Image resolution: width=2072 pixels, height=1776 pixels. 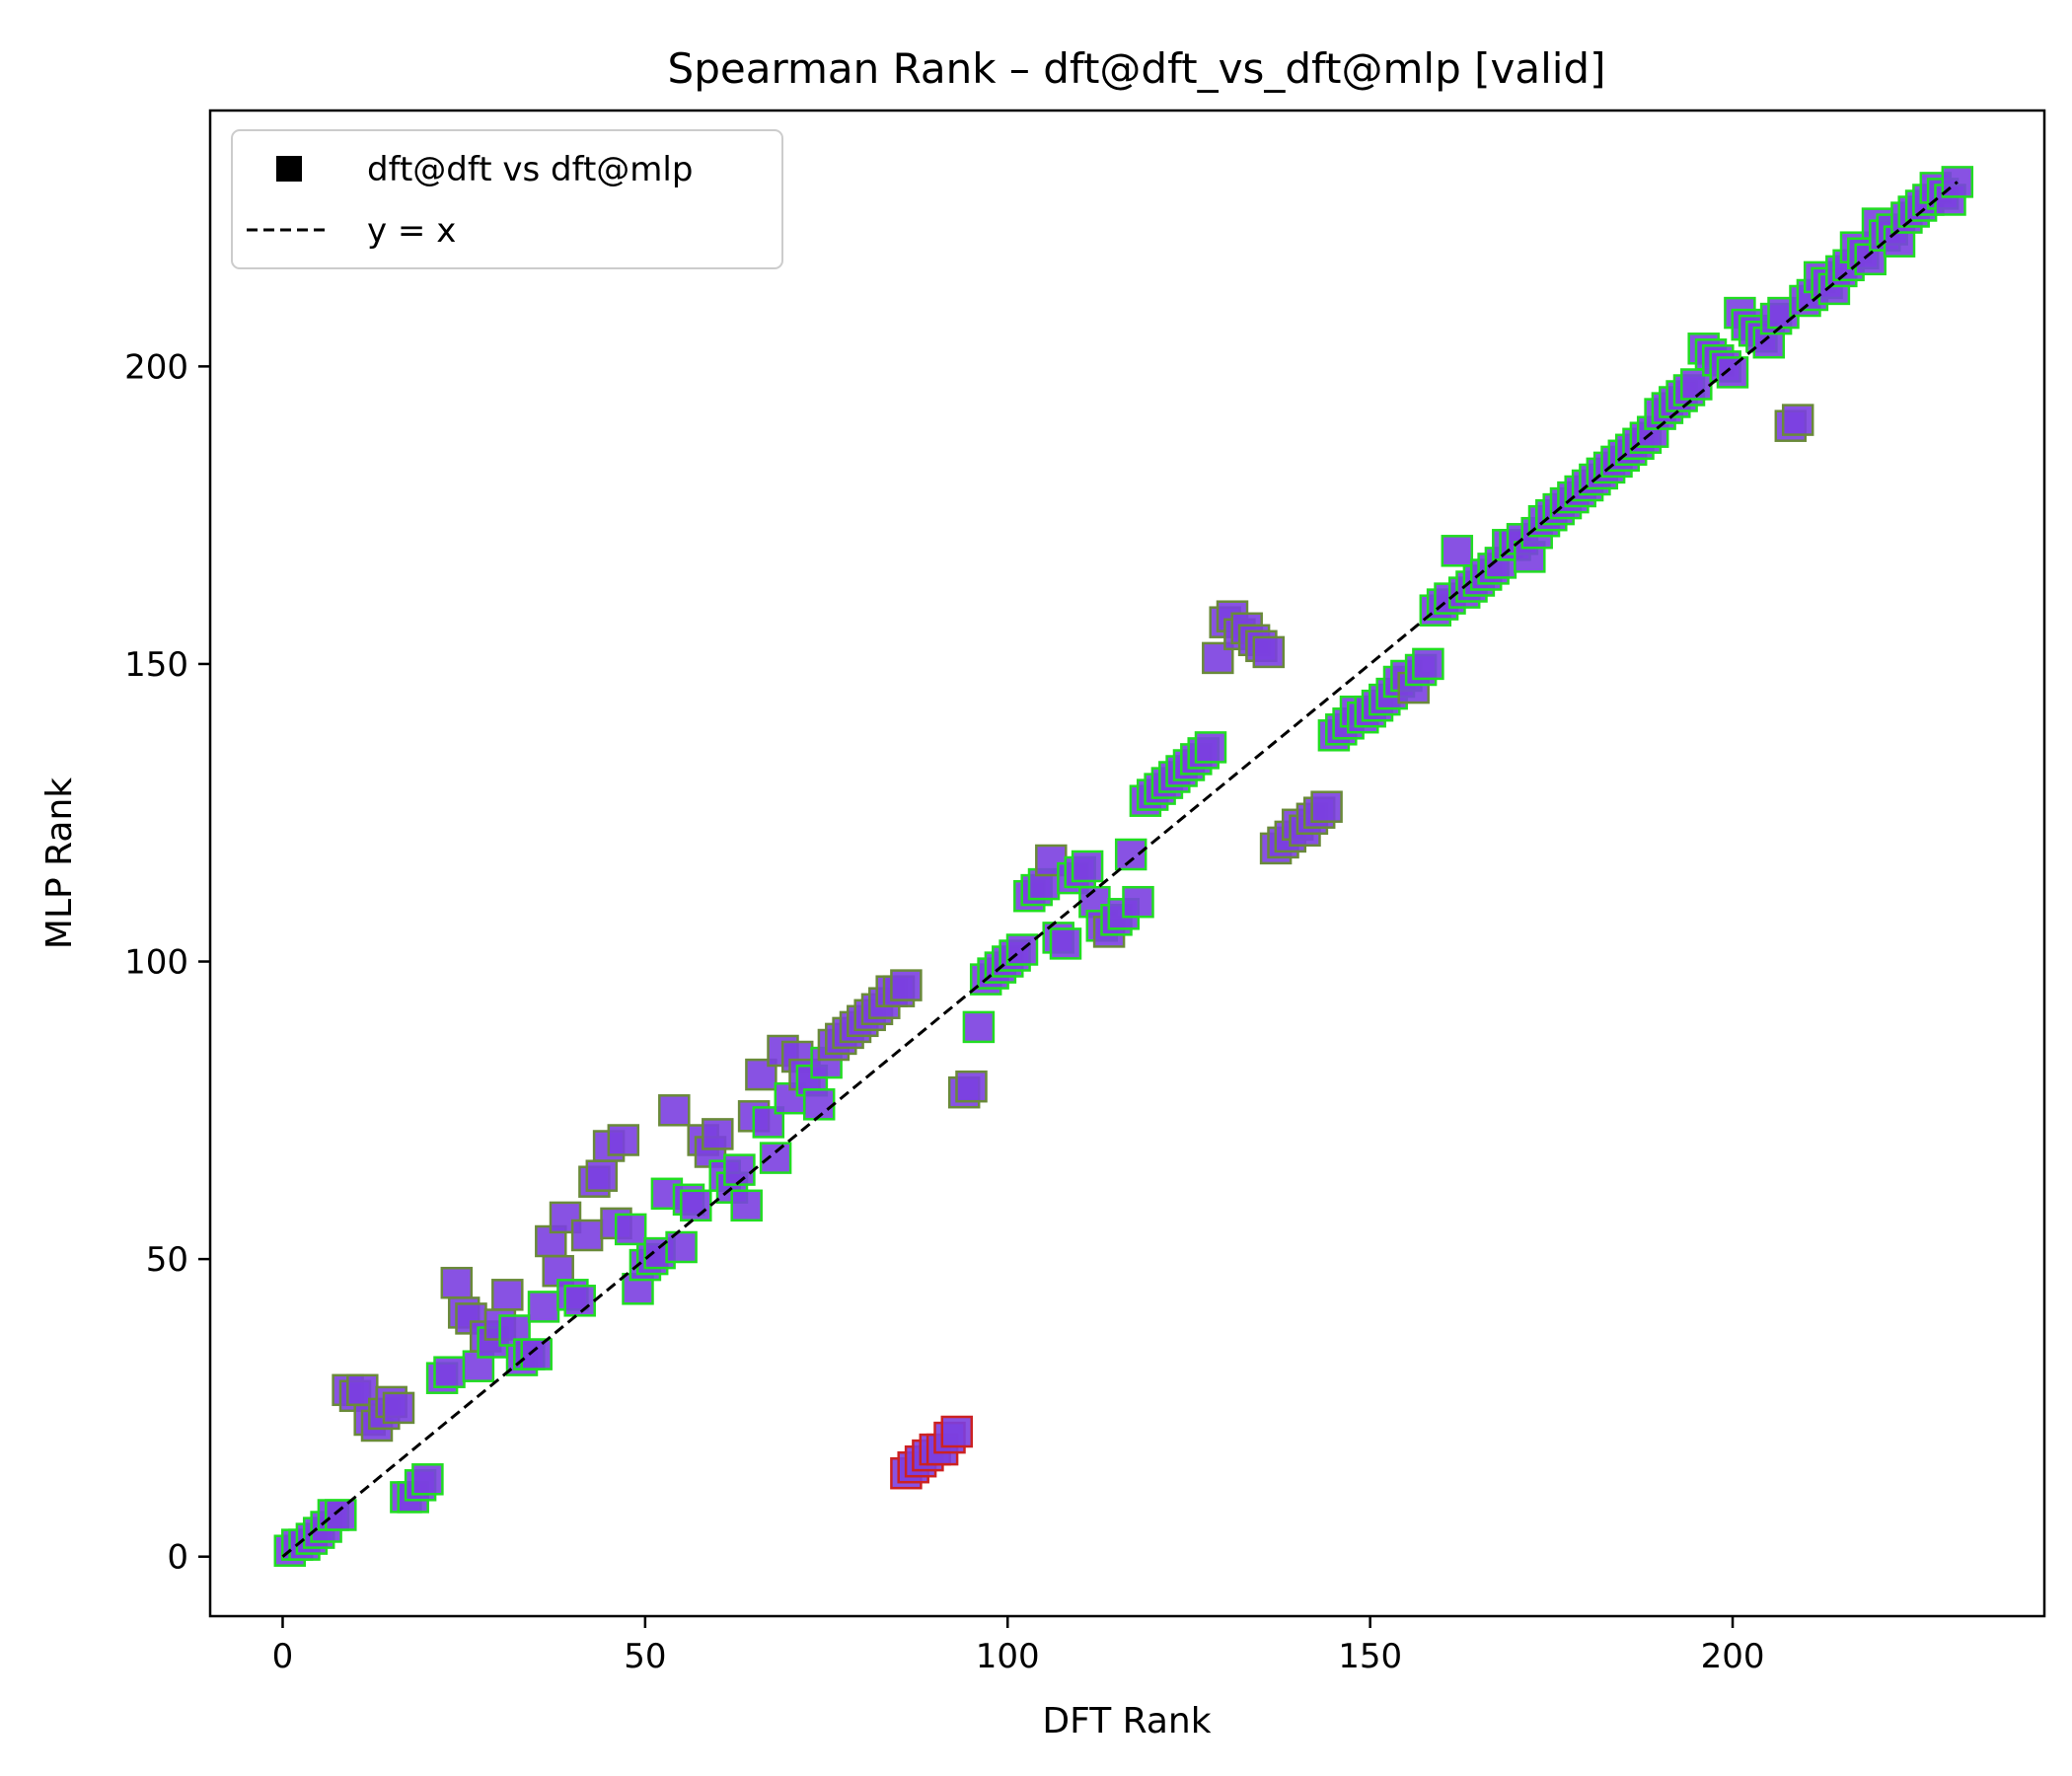 I want to click on x-tick-label: 0, so click(x=283, y=1657).